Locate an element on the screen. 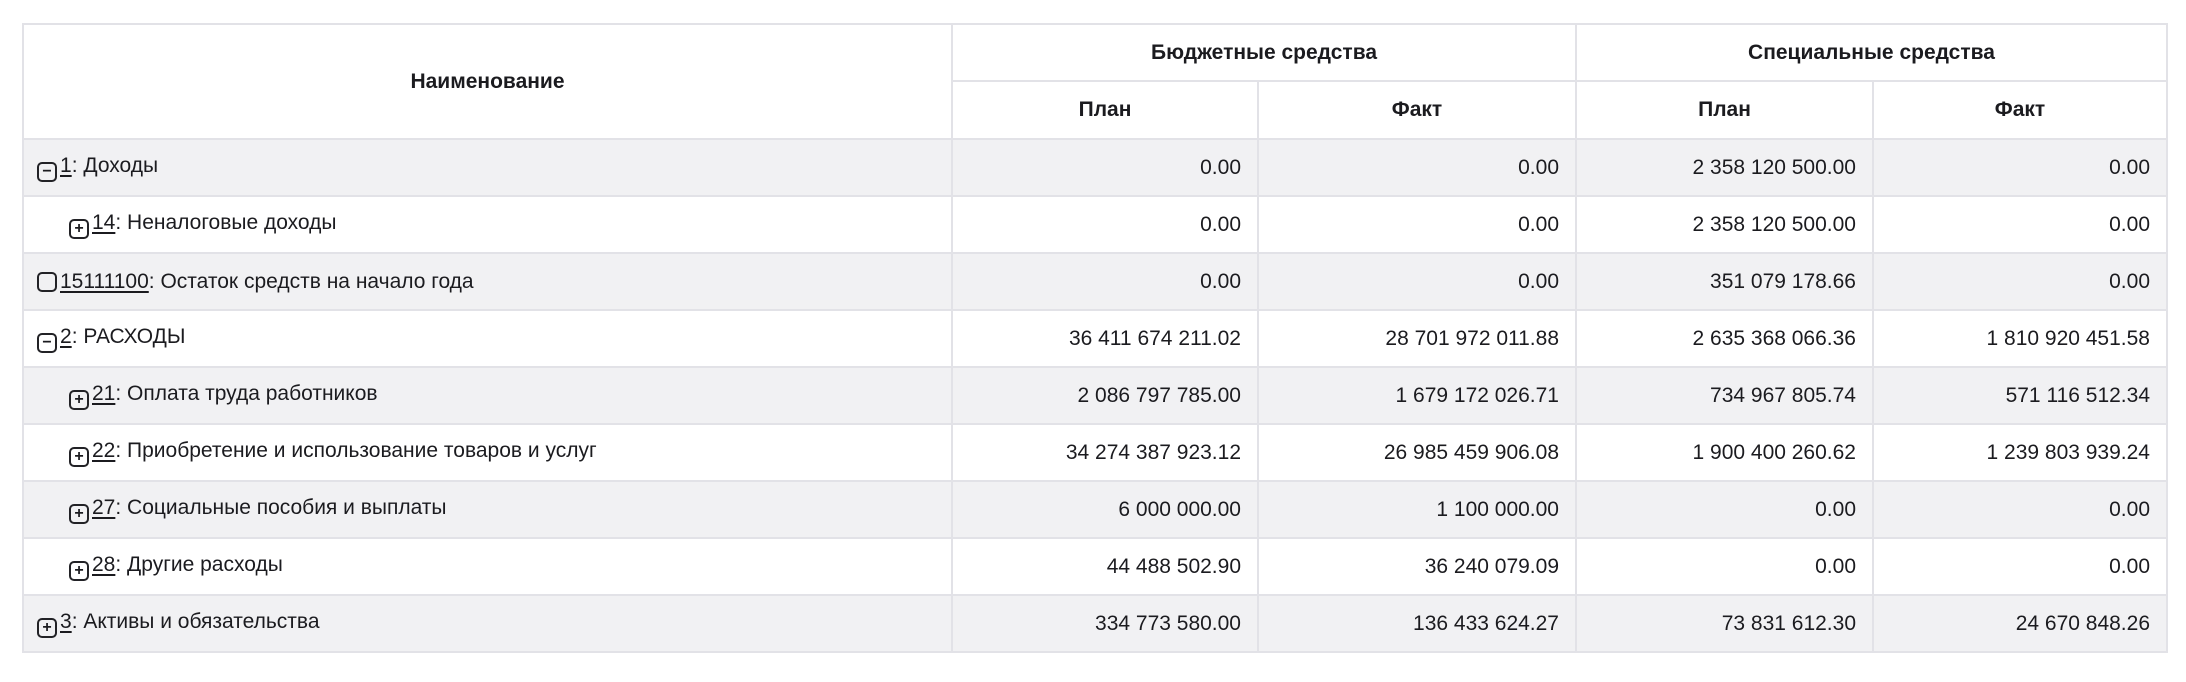 This screenshot has width=2186, height=682. row-name-cell: 15111100: Остаток средств на начало года is located at coordinates (487, 281).